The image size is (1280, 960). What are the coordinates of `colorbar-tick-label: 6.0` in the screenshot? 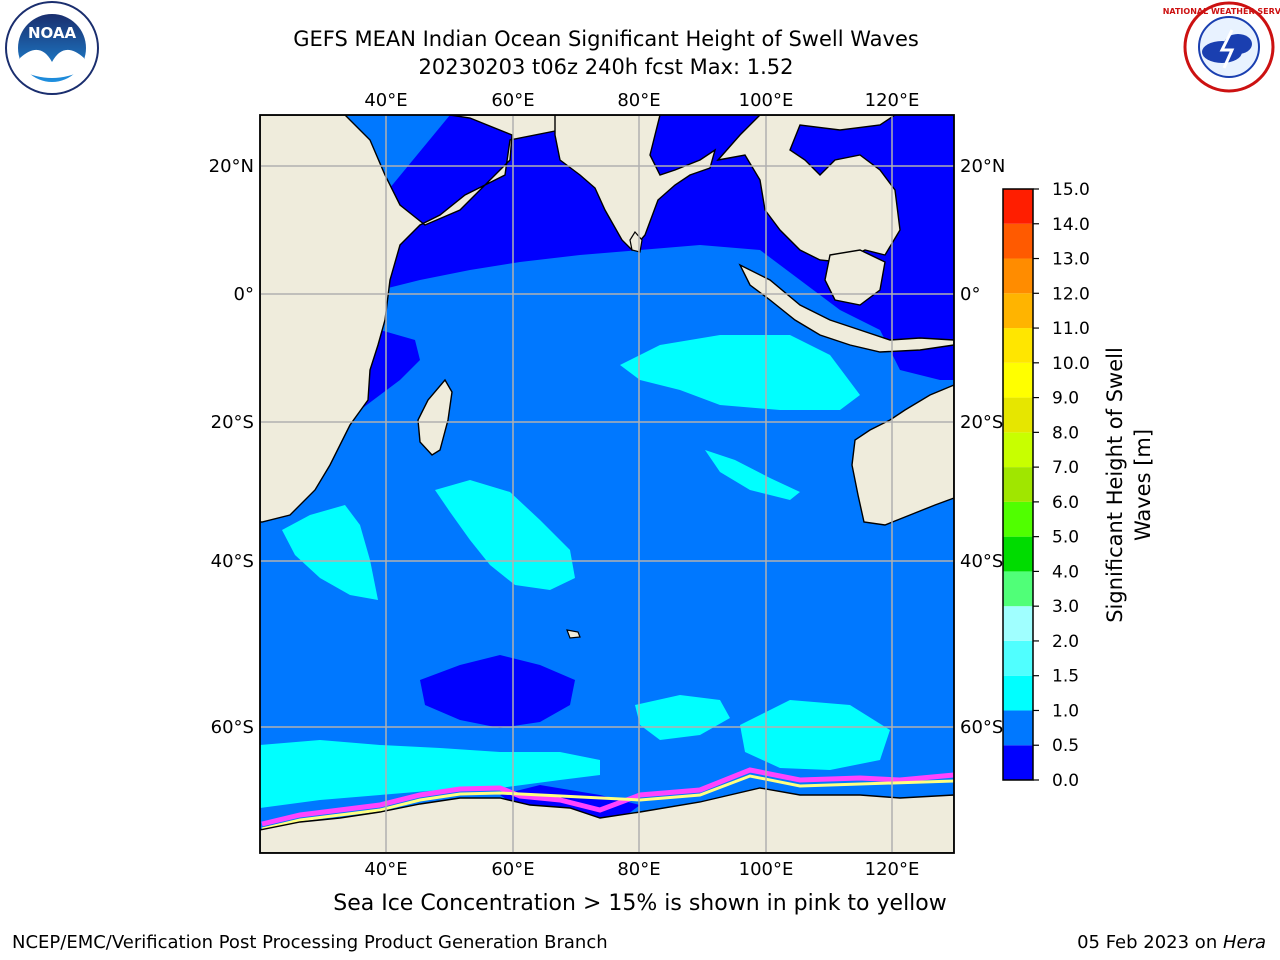 It's located at (1065, 503).